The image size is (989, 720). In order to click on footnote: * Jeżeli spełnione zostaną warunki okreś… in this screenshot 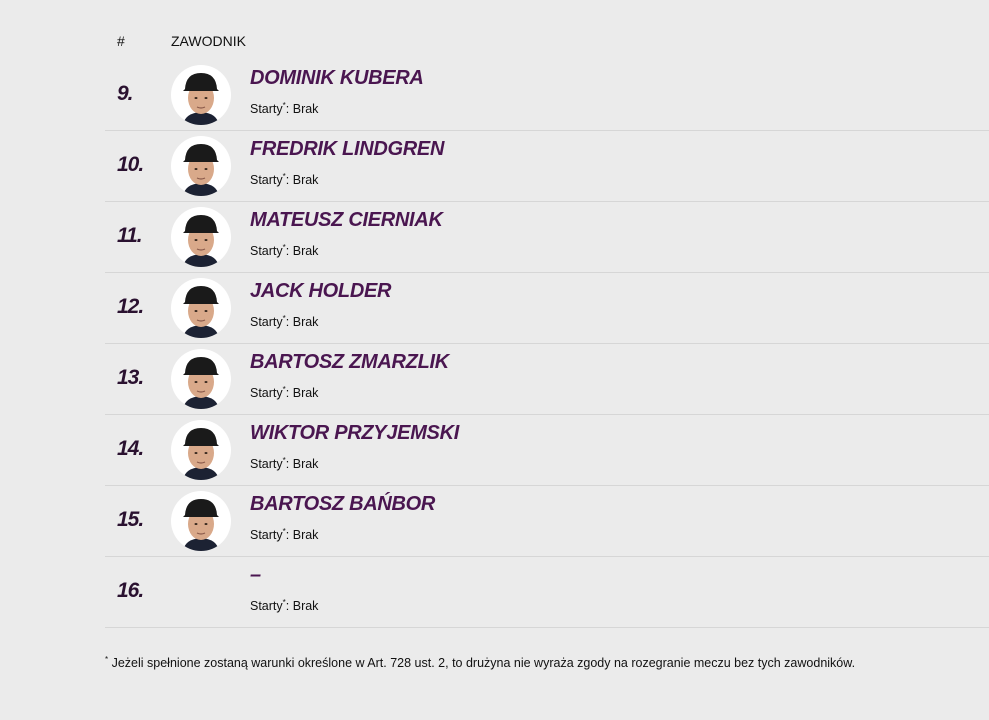, I will do `click(480, 663)`.